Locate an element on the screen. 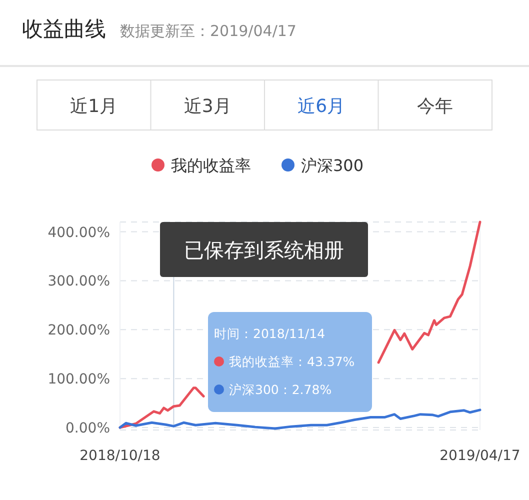 The width and height of the screenshot is (529, 500). tooltip: 时间：2018/11/14 我的收益率：43.37% 沪深300：2.78% is located at coordinates (290, 362).